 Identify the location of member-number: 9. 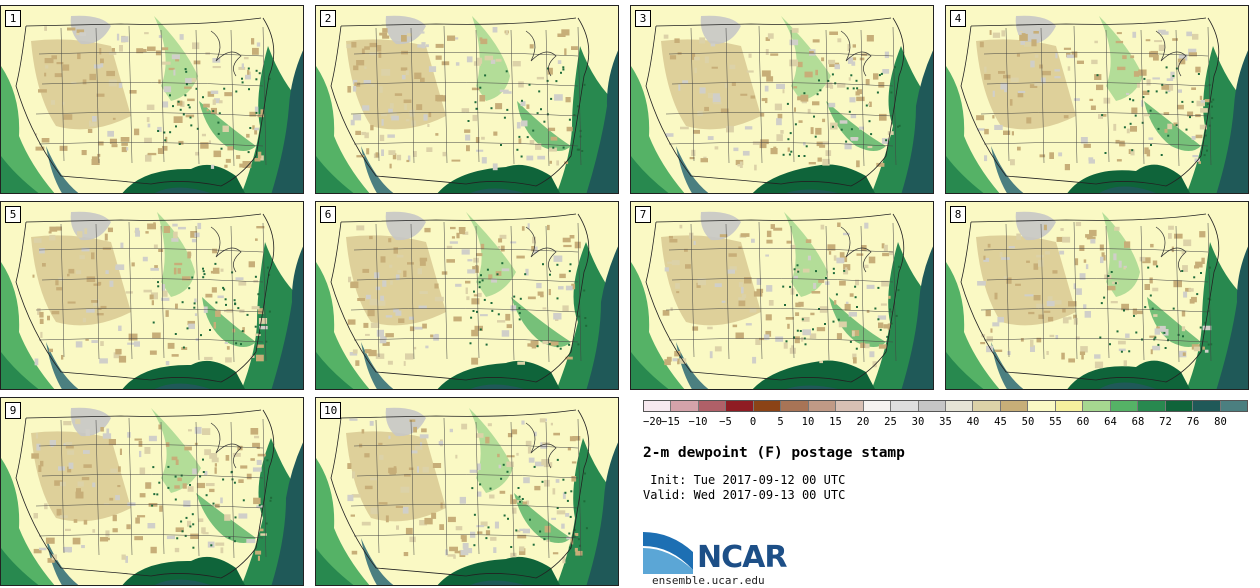
(13, 410).